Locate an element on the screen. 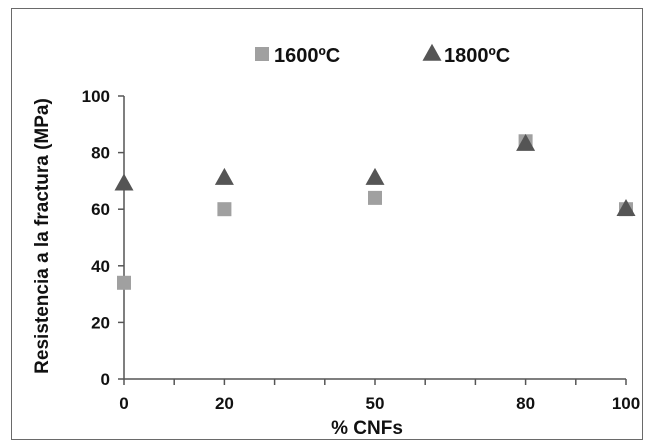 This screenshot has height=445, width=656. y-tick-label: 20 is located at coordinates (100, 322).